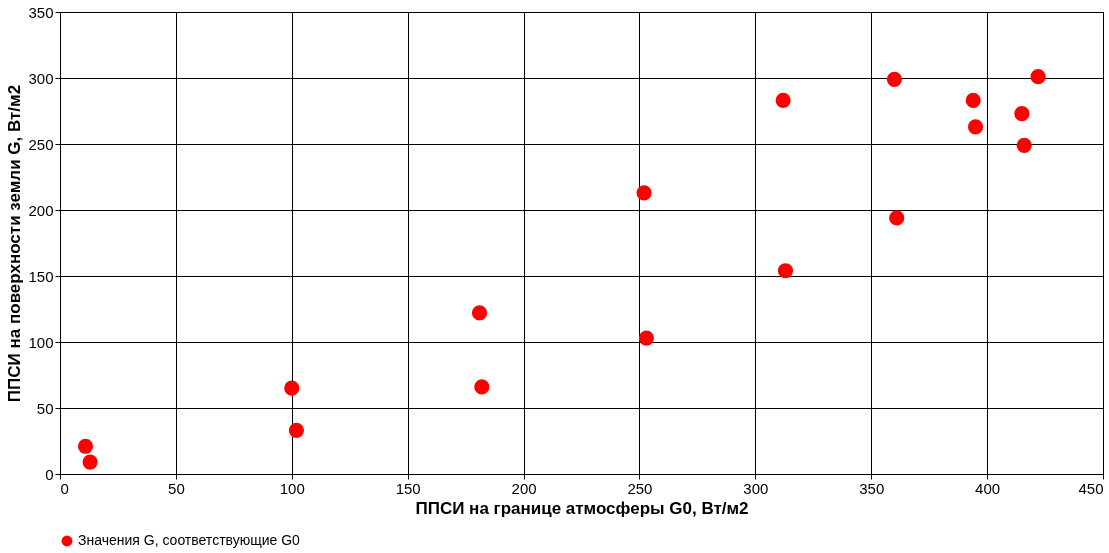  I want to click on y-tick-label: 0, so click(49, 474).